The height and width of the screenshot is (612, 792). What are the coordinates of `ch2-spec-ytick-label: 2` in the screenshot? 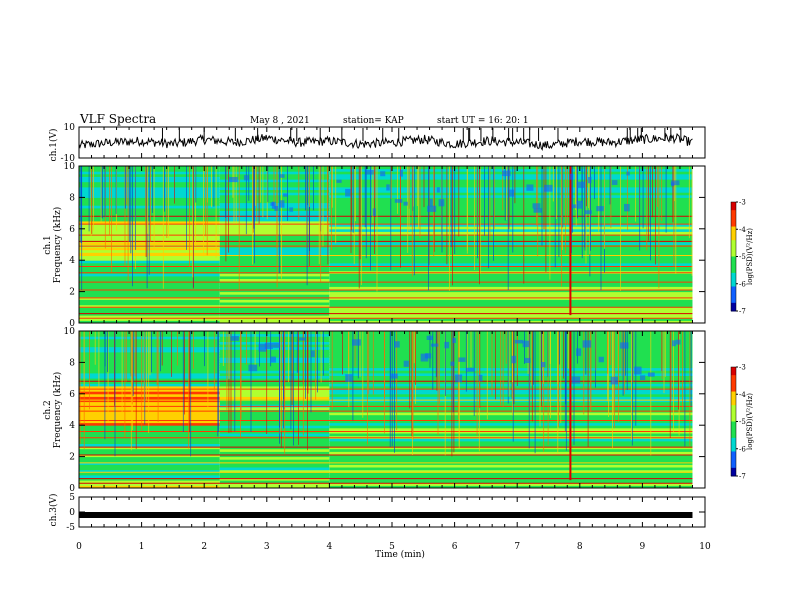 It's located at (72, 458).